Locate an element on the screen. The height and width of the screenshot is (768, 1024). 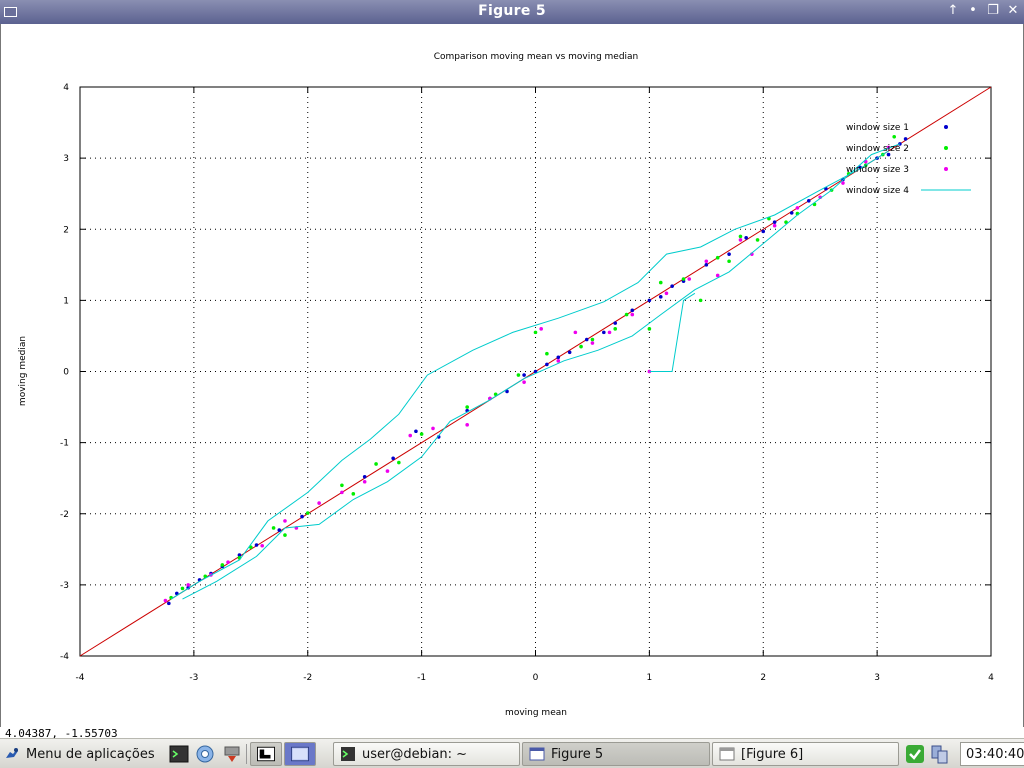
task-label: user@debian: ~ is located at coordinates (415, 754).